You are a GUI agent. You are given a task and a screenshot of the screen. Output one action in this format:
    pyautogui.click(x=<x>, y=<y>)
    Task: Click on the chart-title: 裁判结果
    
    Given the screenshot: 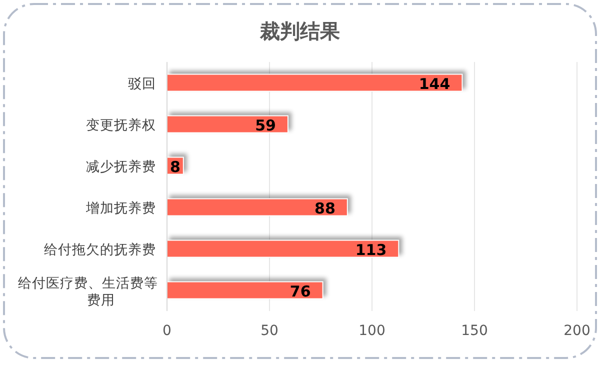 What is the action you would take?
    pyautogui.click(x=300, y=31)
    